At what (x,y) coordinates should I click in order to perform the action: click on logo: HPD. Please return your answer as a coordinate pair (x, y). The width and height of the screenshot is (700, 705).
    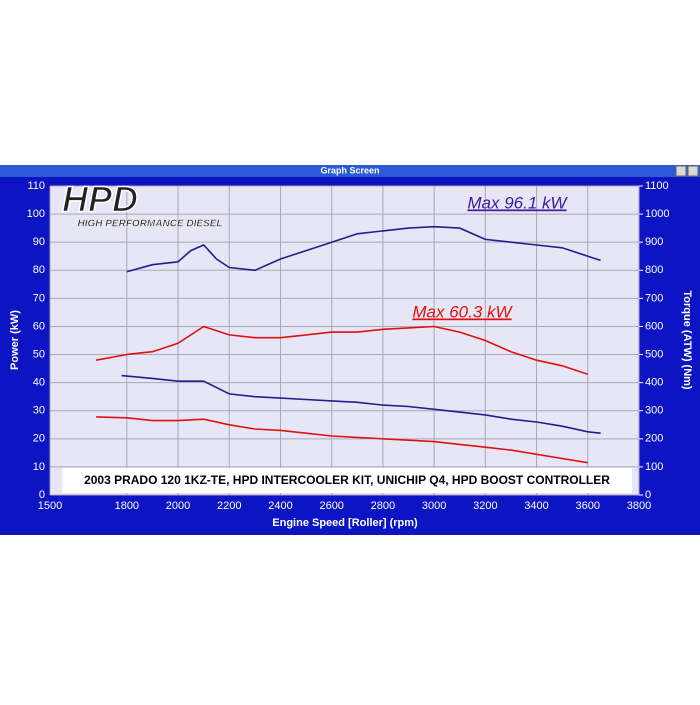
    Looking at the image, I should click on (100, 199).